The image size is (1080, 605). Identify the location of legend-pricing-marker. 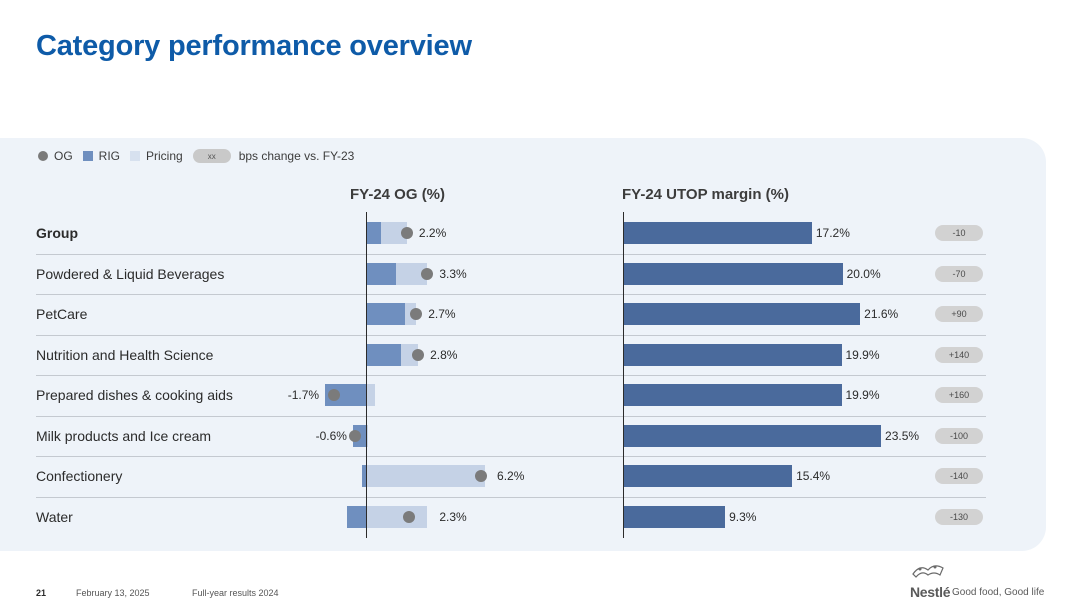
(135, 156).